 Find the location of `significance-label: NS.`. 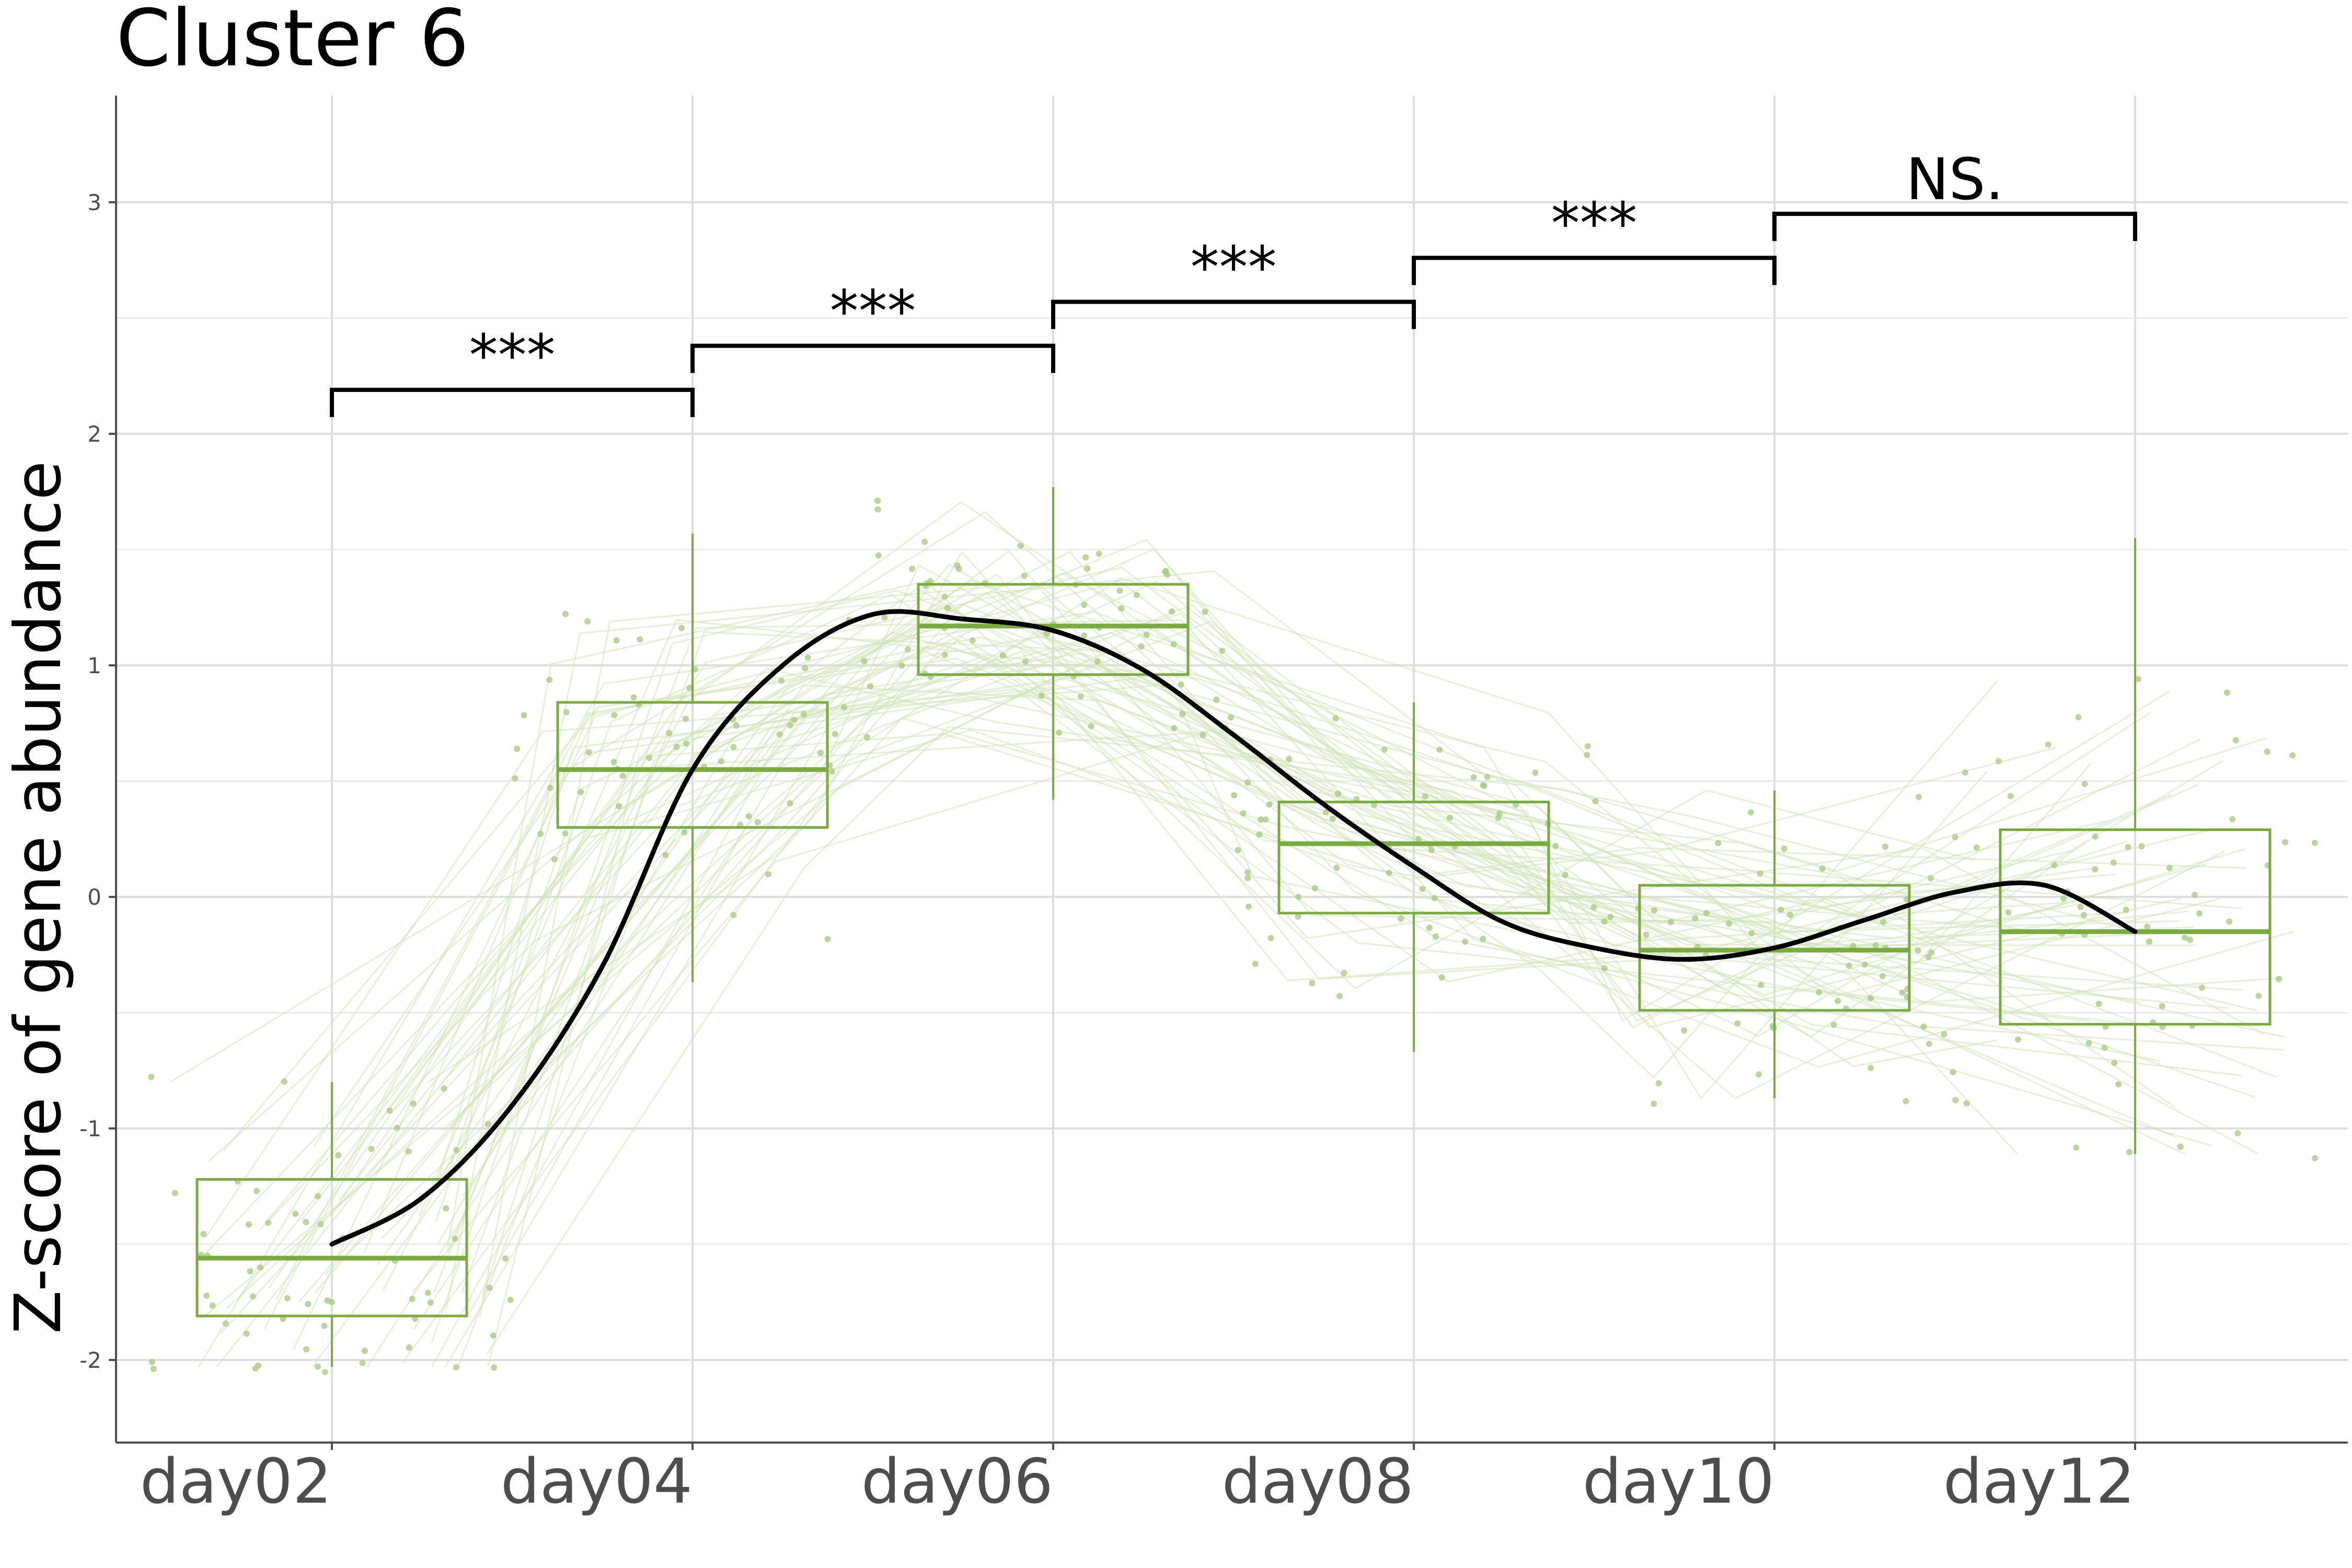

significance-label: NS. is located at coordinates (1954, 179).